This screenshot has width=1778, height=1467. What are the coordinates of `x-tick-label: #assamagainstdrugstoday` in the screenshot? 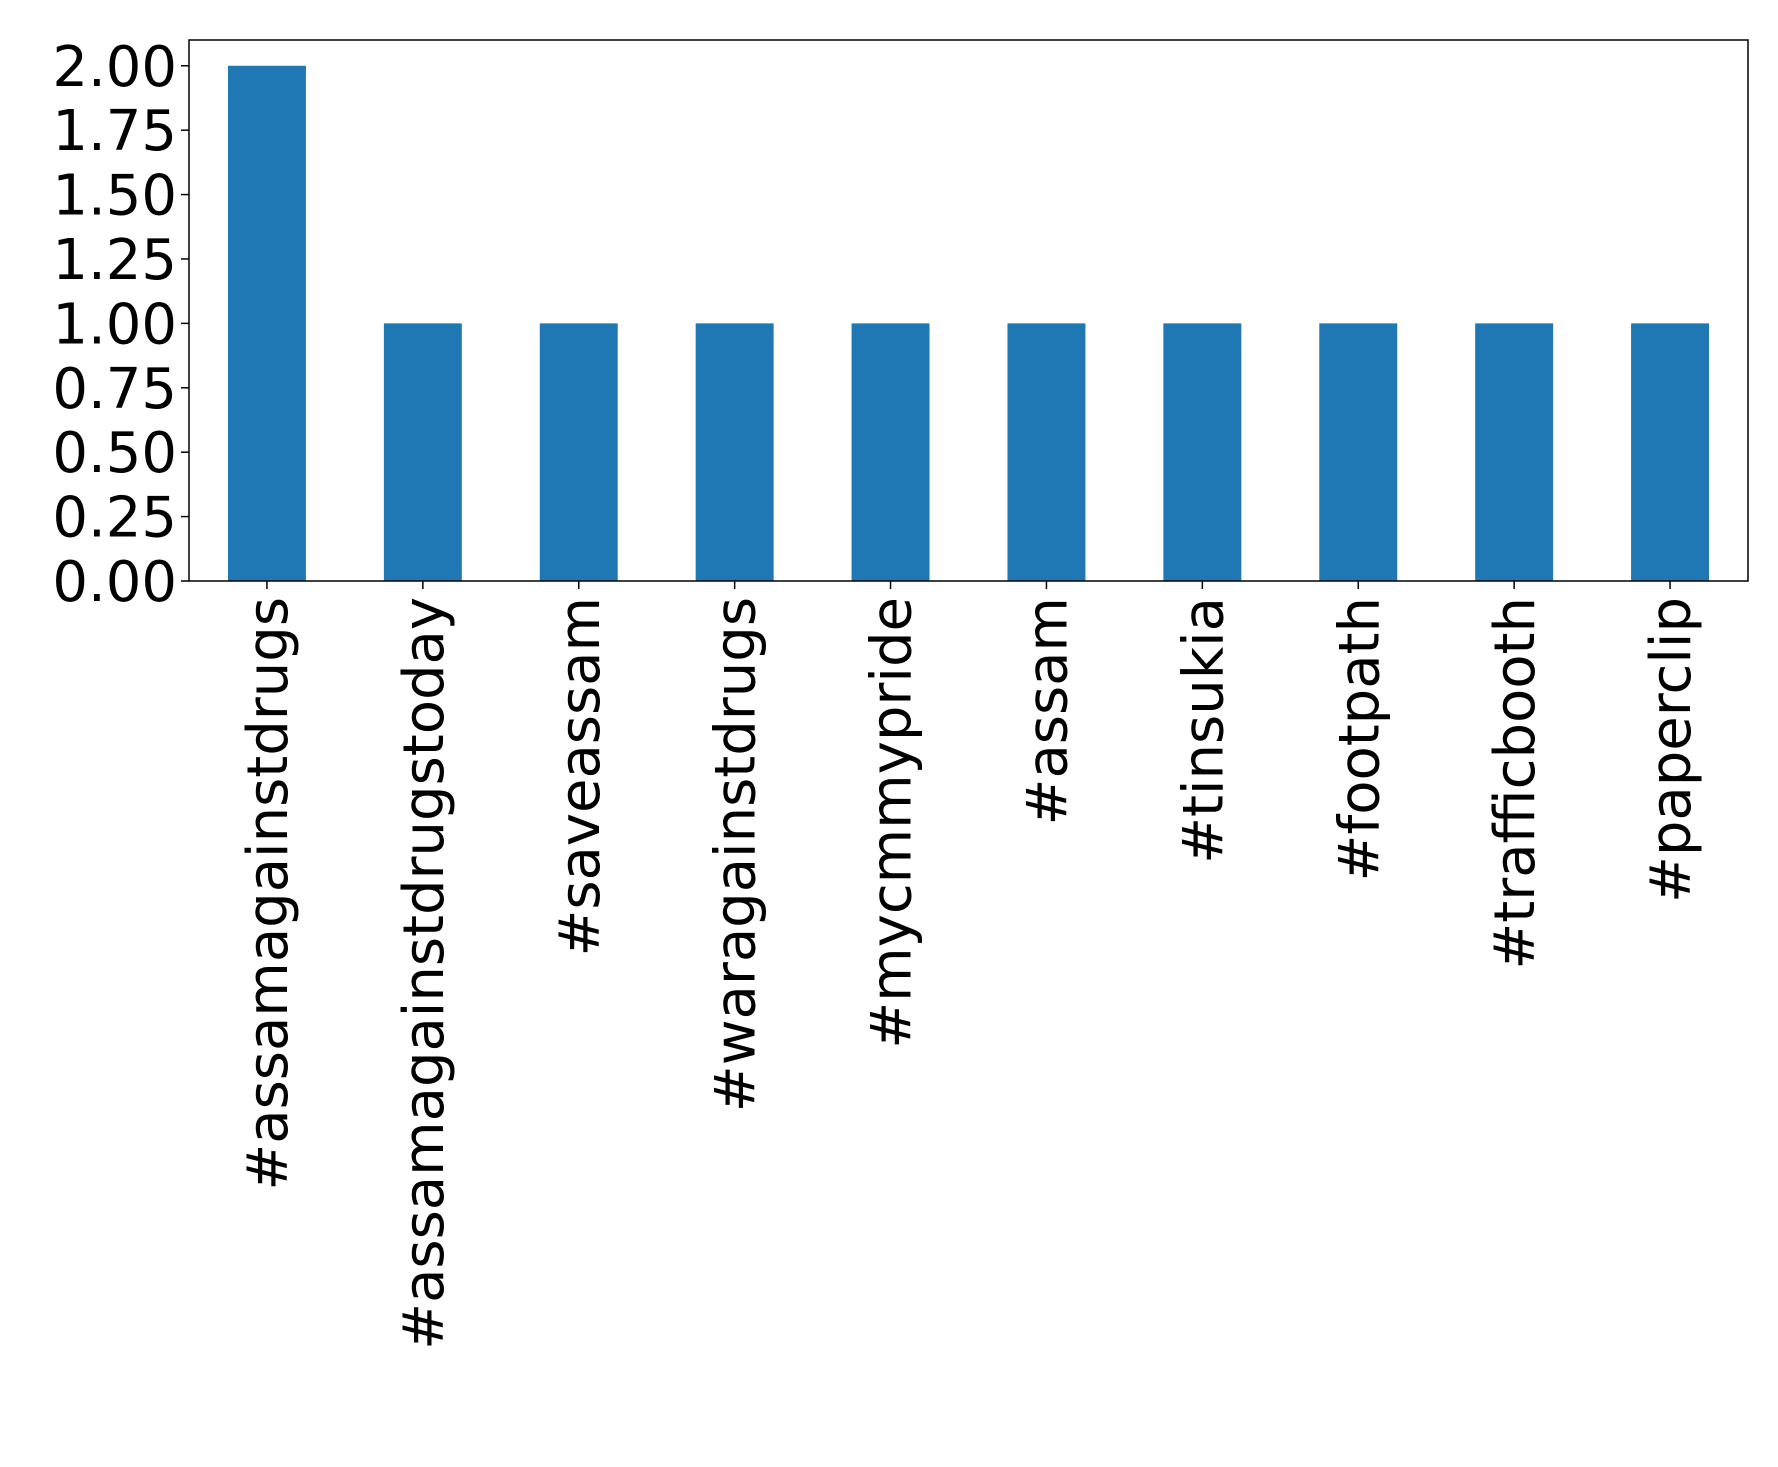 It's located at (424, 973).